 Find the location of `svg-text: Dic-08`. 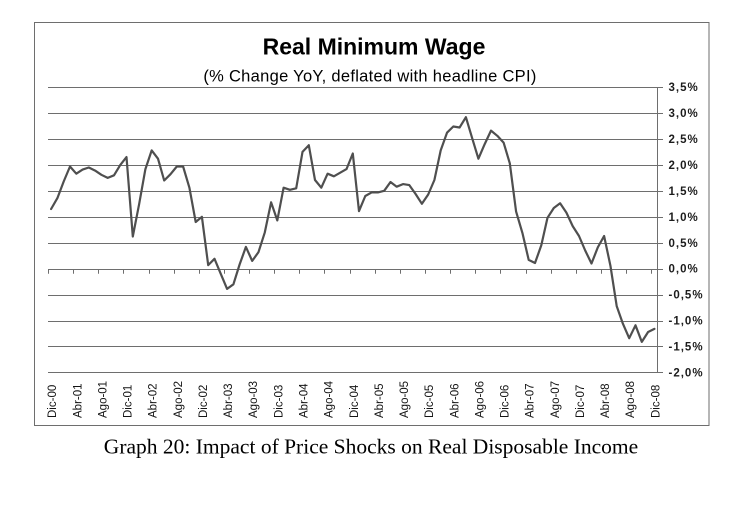

svg-text: Dic-08 is located at coordinates (656, 401).